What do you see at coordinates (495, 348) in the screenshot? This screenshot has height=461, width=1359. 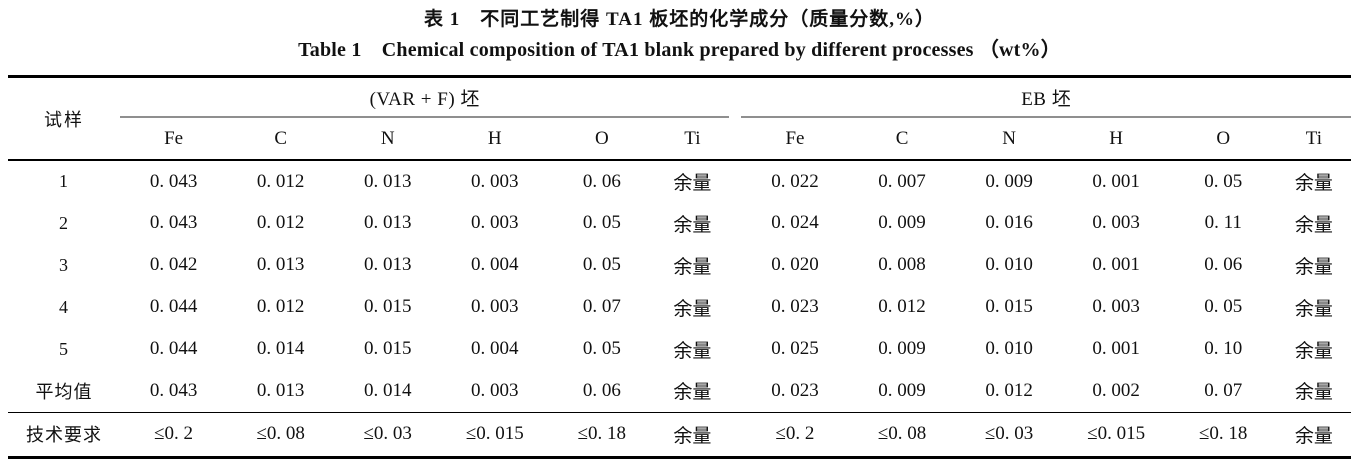 I see `data-cell: 0. 004` at bounding box center [495, 348].